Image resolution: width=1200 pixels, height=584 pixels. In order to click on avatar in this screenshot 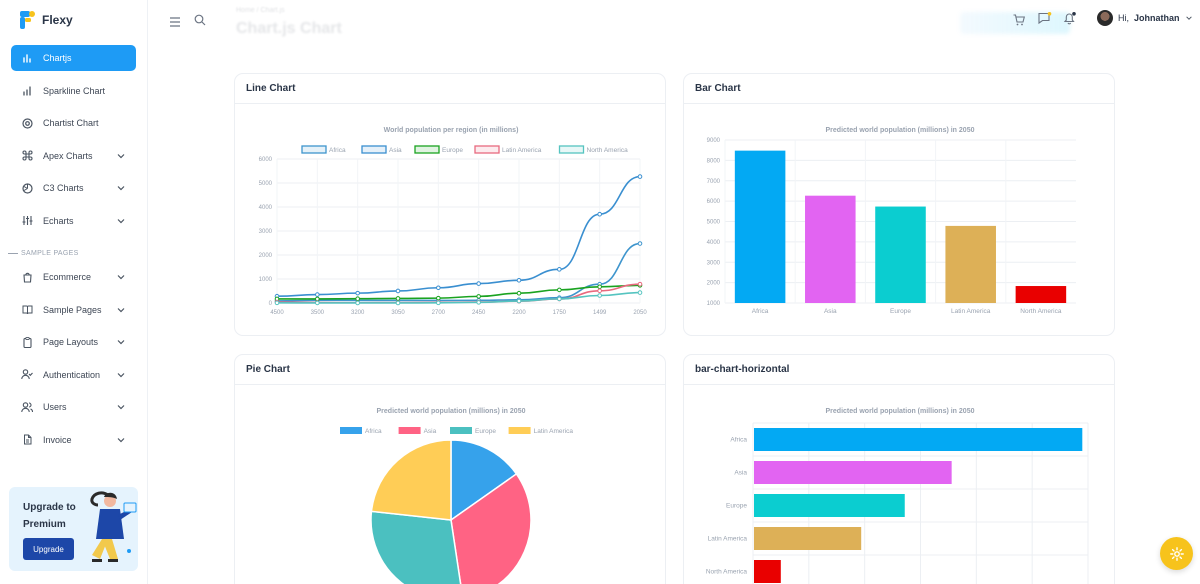, I will do `click(1105, 18)`.